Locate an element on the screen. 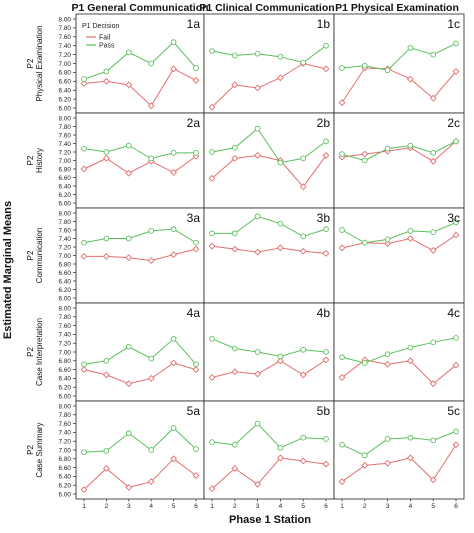 This screenshot has width=474, height=533. row-title-line2: Case Summary is located at coordinates (39, 449).